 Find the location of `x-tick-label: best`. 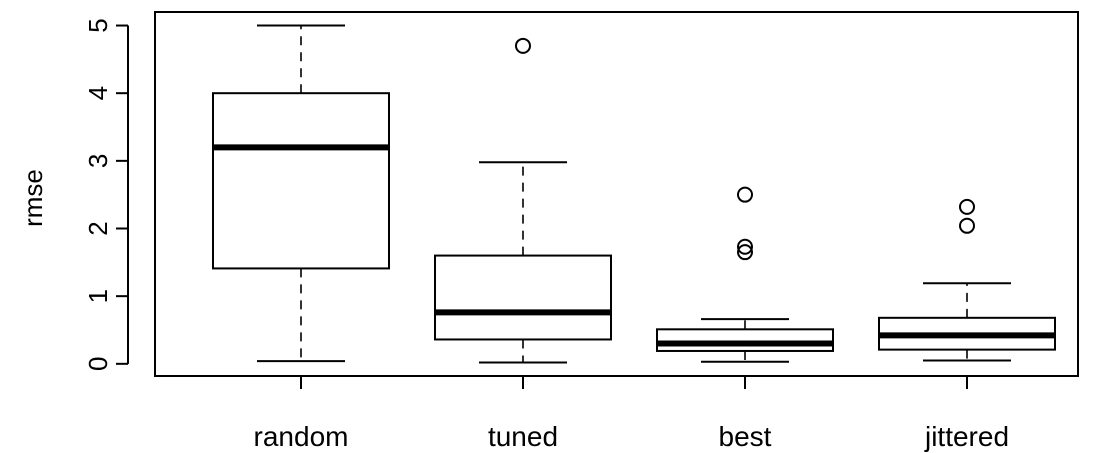

x-tick-label: best is located at coordinates (745, 436).